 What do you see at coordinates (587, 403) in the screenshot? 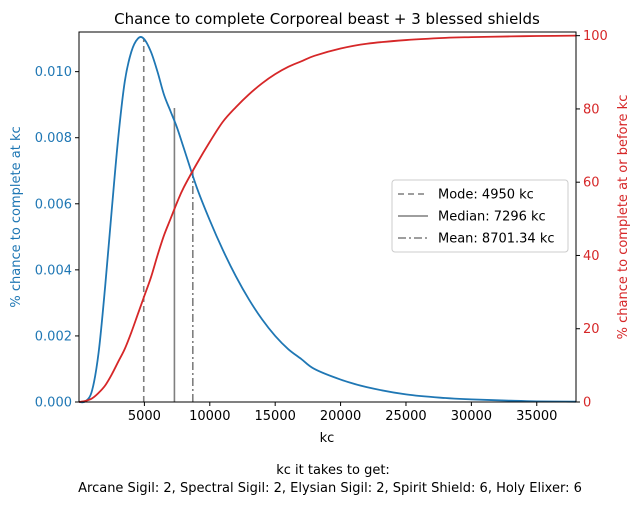
I see `y-right-tick-label-1: 0` at bounding box center [587, 403].